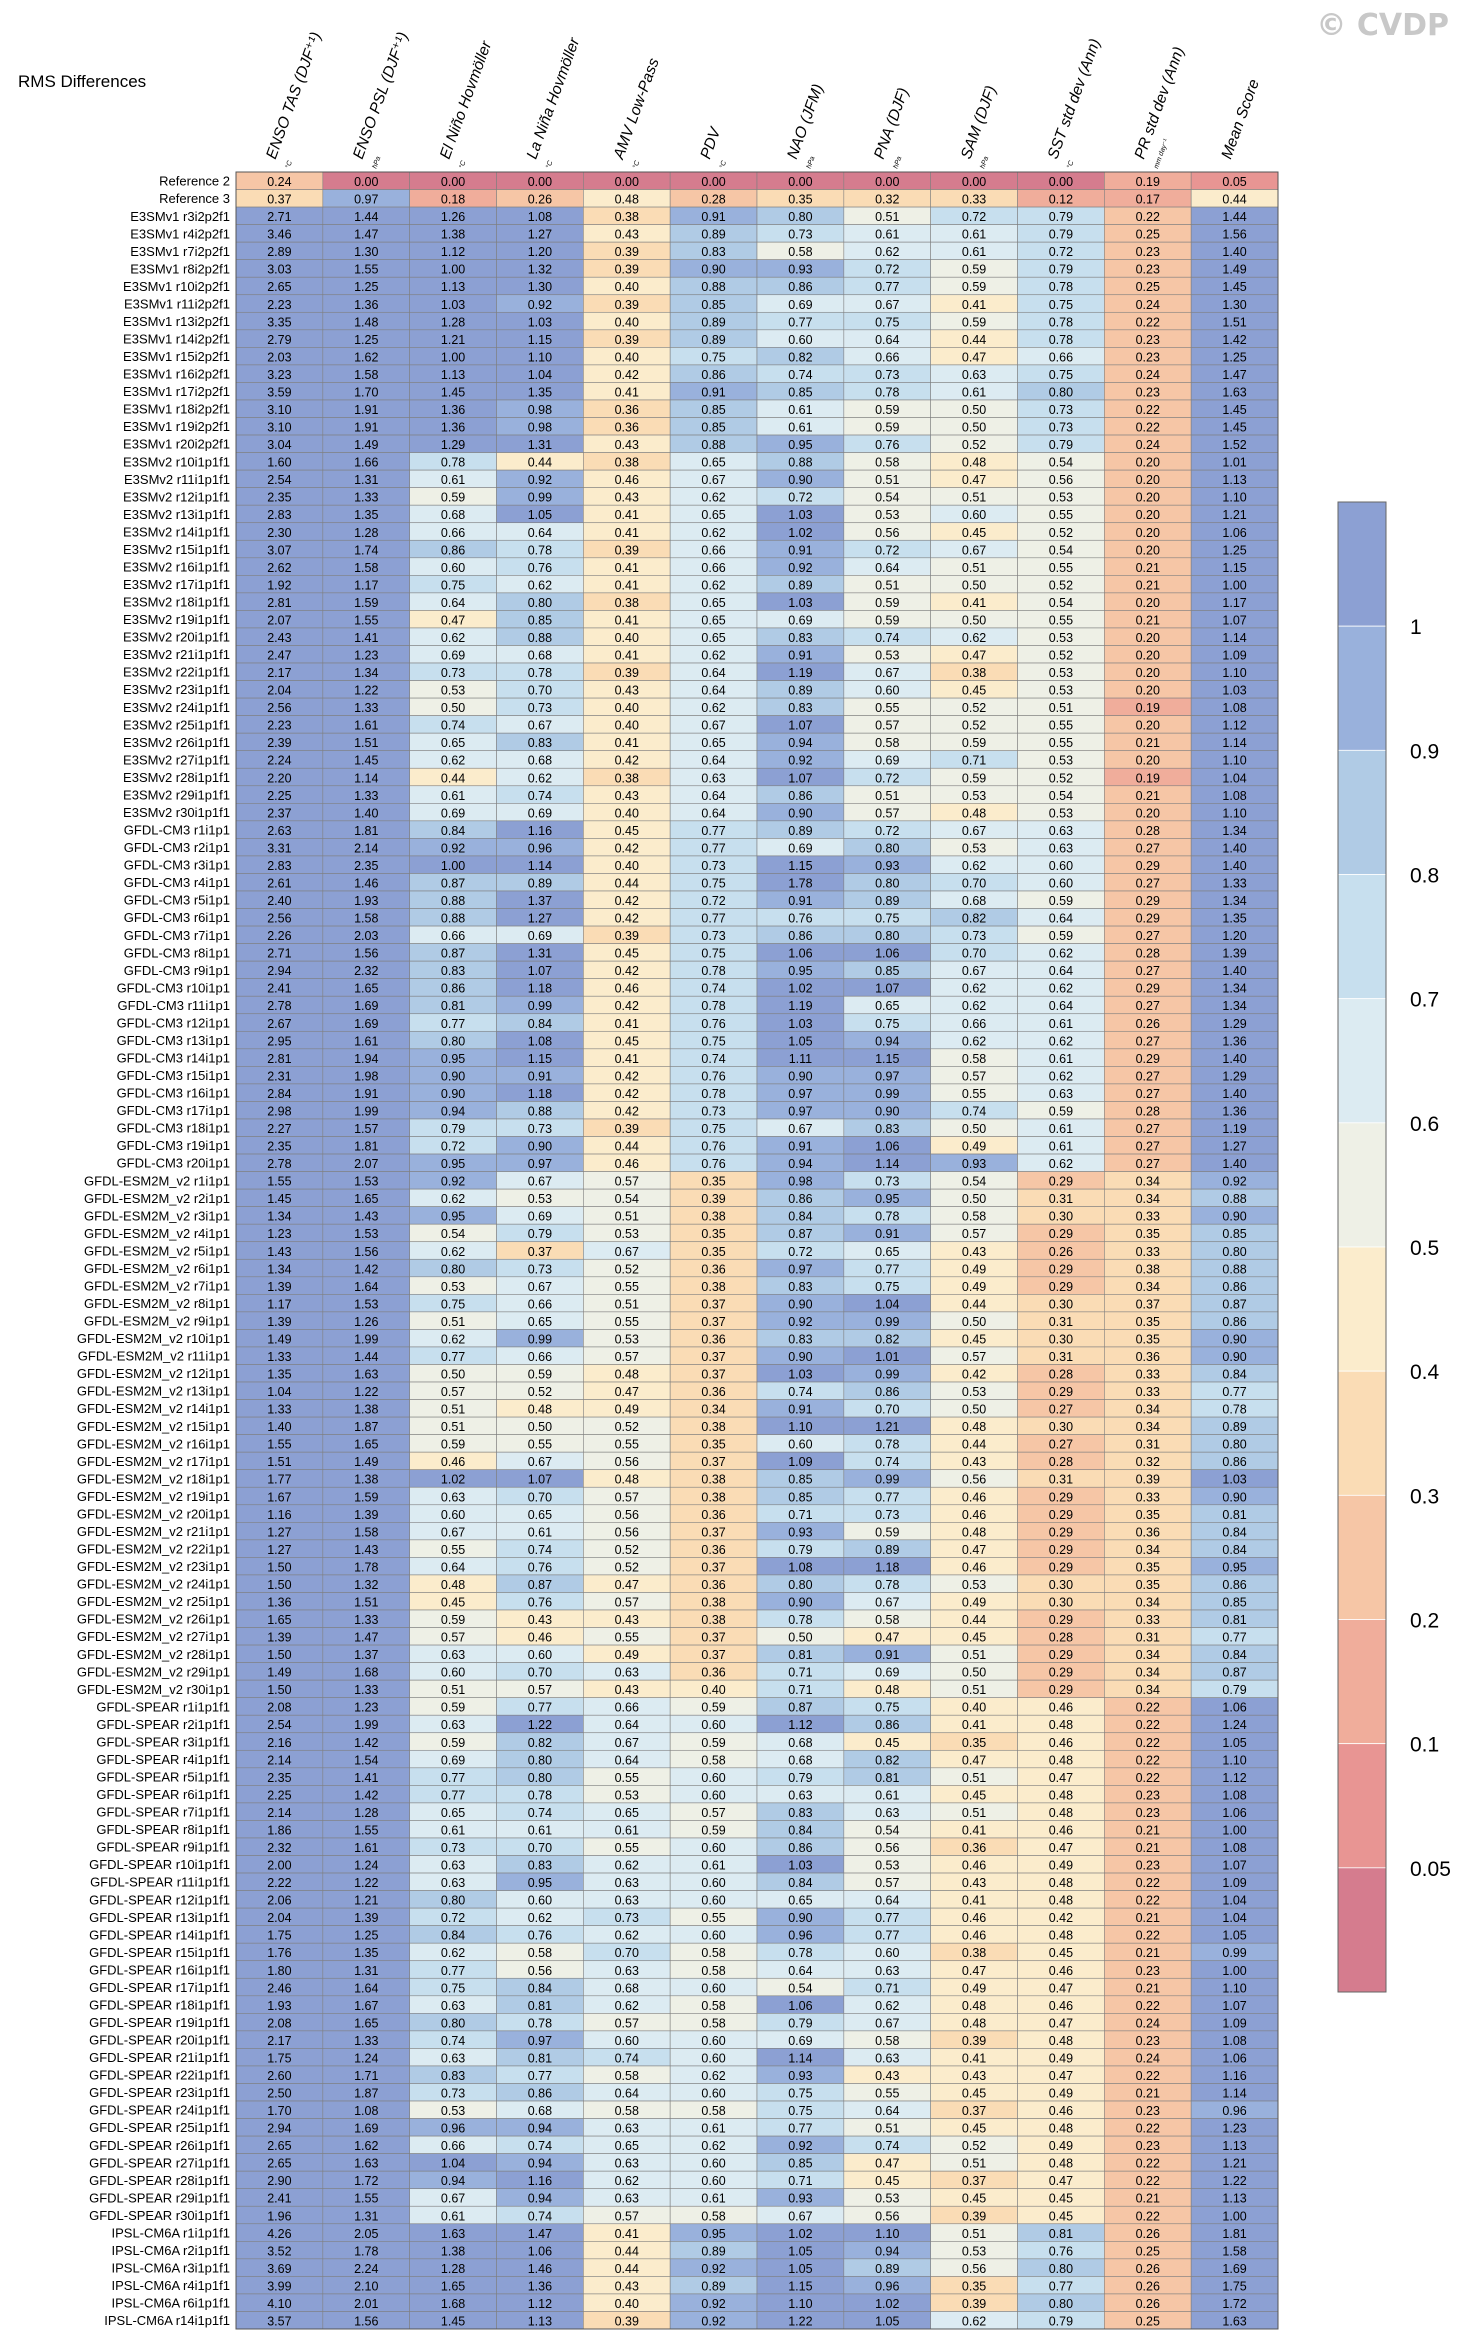 Image resolution: width=1469 pixels, height=2344 pixels. Describe the element at coordinates (1148, 515) in the screenshot. I see `cell-value: 0.20` at that location.